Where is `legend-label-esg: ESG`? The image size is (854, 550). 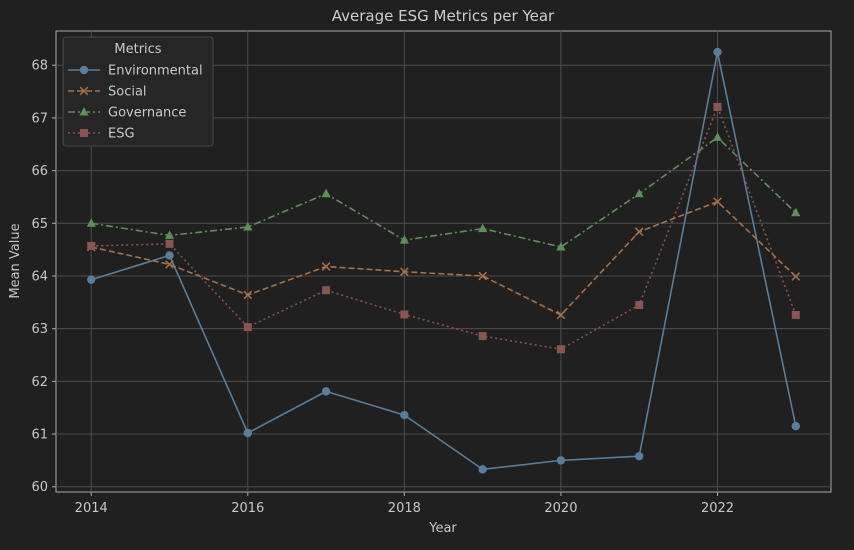
legend-label-esg: ESG is located at coordinates (121, 134).